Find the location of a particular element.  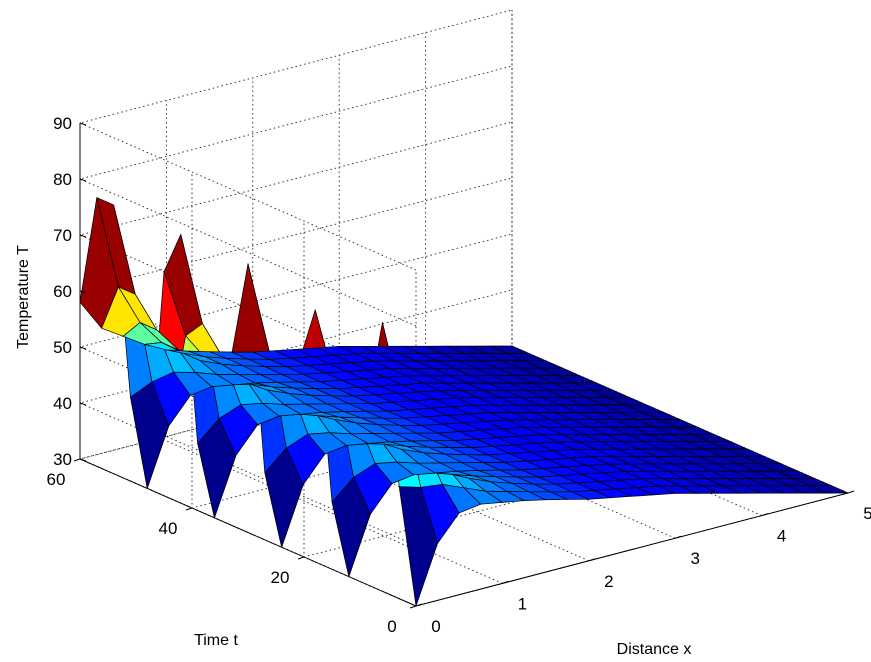

z-tick-label: 70 is located at coordinates (62, 235).